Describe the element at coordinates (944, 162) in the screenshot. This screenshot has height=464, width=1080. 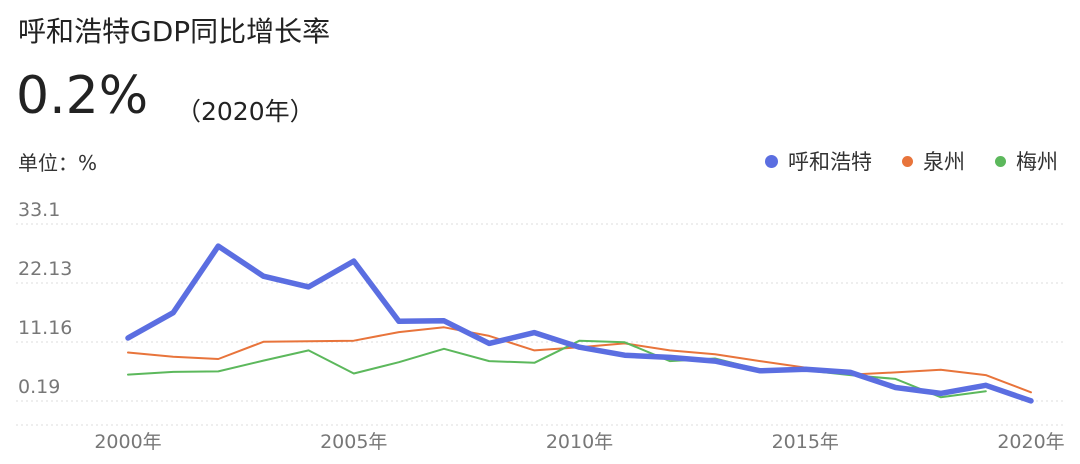
I see `legend-label-quanzhou: 泉州` at that location.